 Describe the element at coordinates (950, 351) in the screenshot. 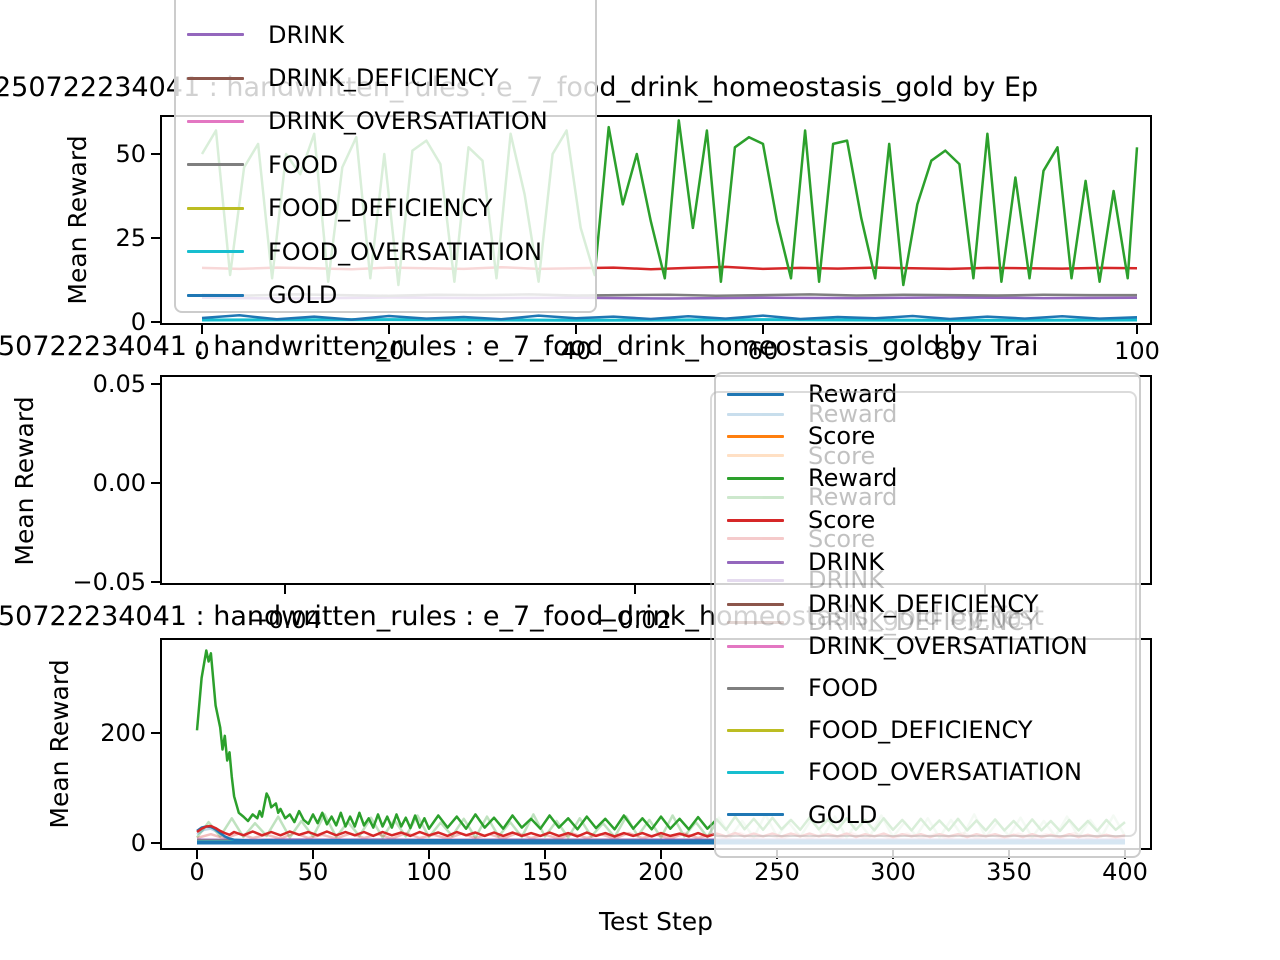

I see `x-tick-label: 80` at that location.